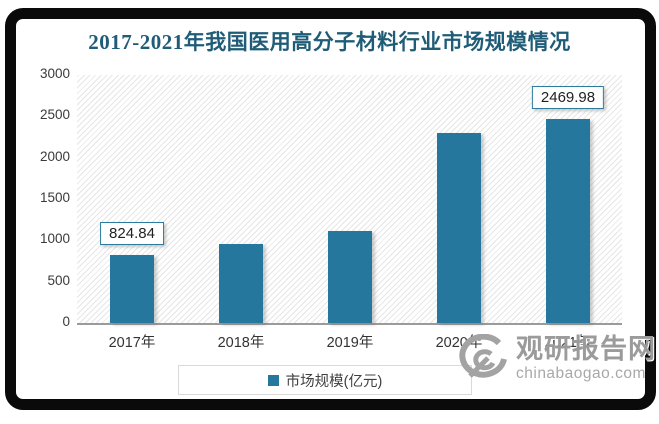 This screenshot has height=424, width=659. I want to click on y-tick-label: 1500, so click(54, 197).